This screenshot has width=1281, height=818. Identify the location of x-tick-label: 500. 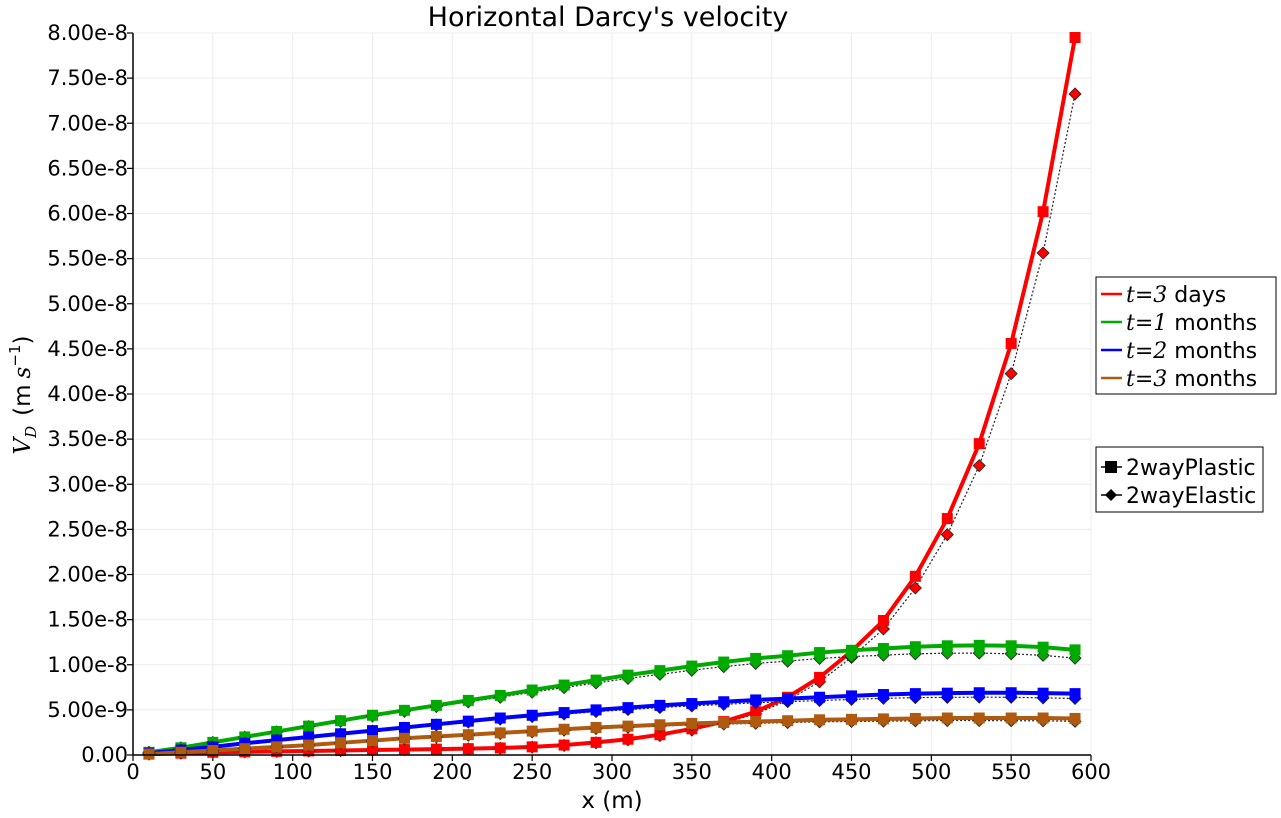
(931, 772).